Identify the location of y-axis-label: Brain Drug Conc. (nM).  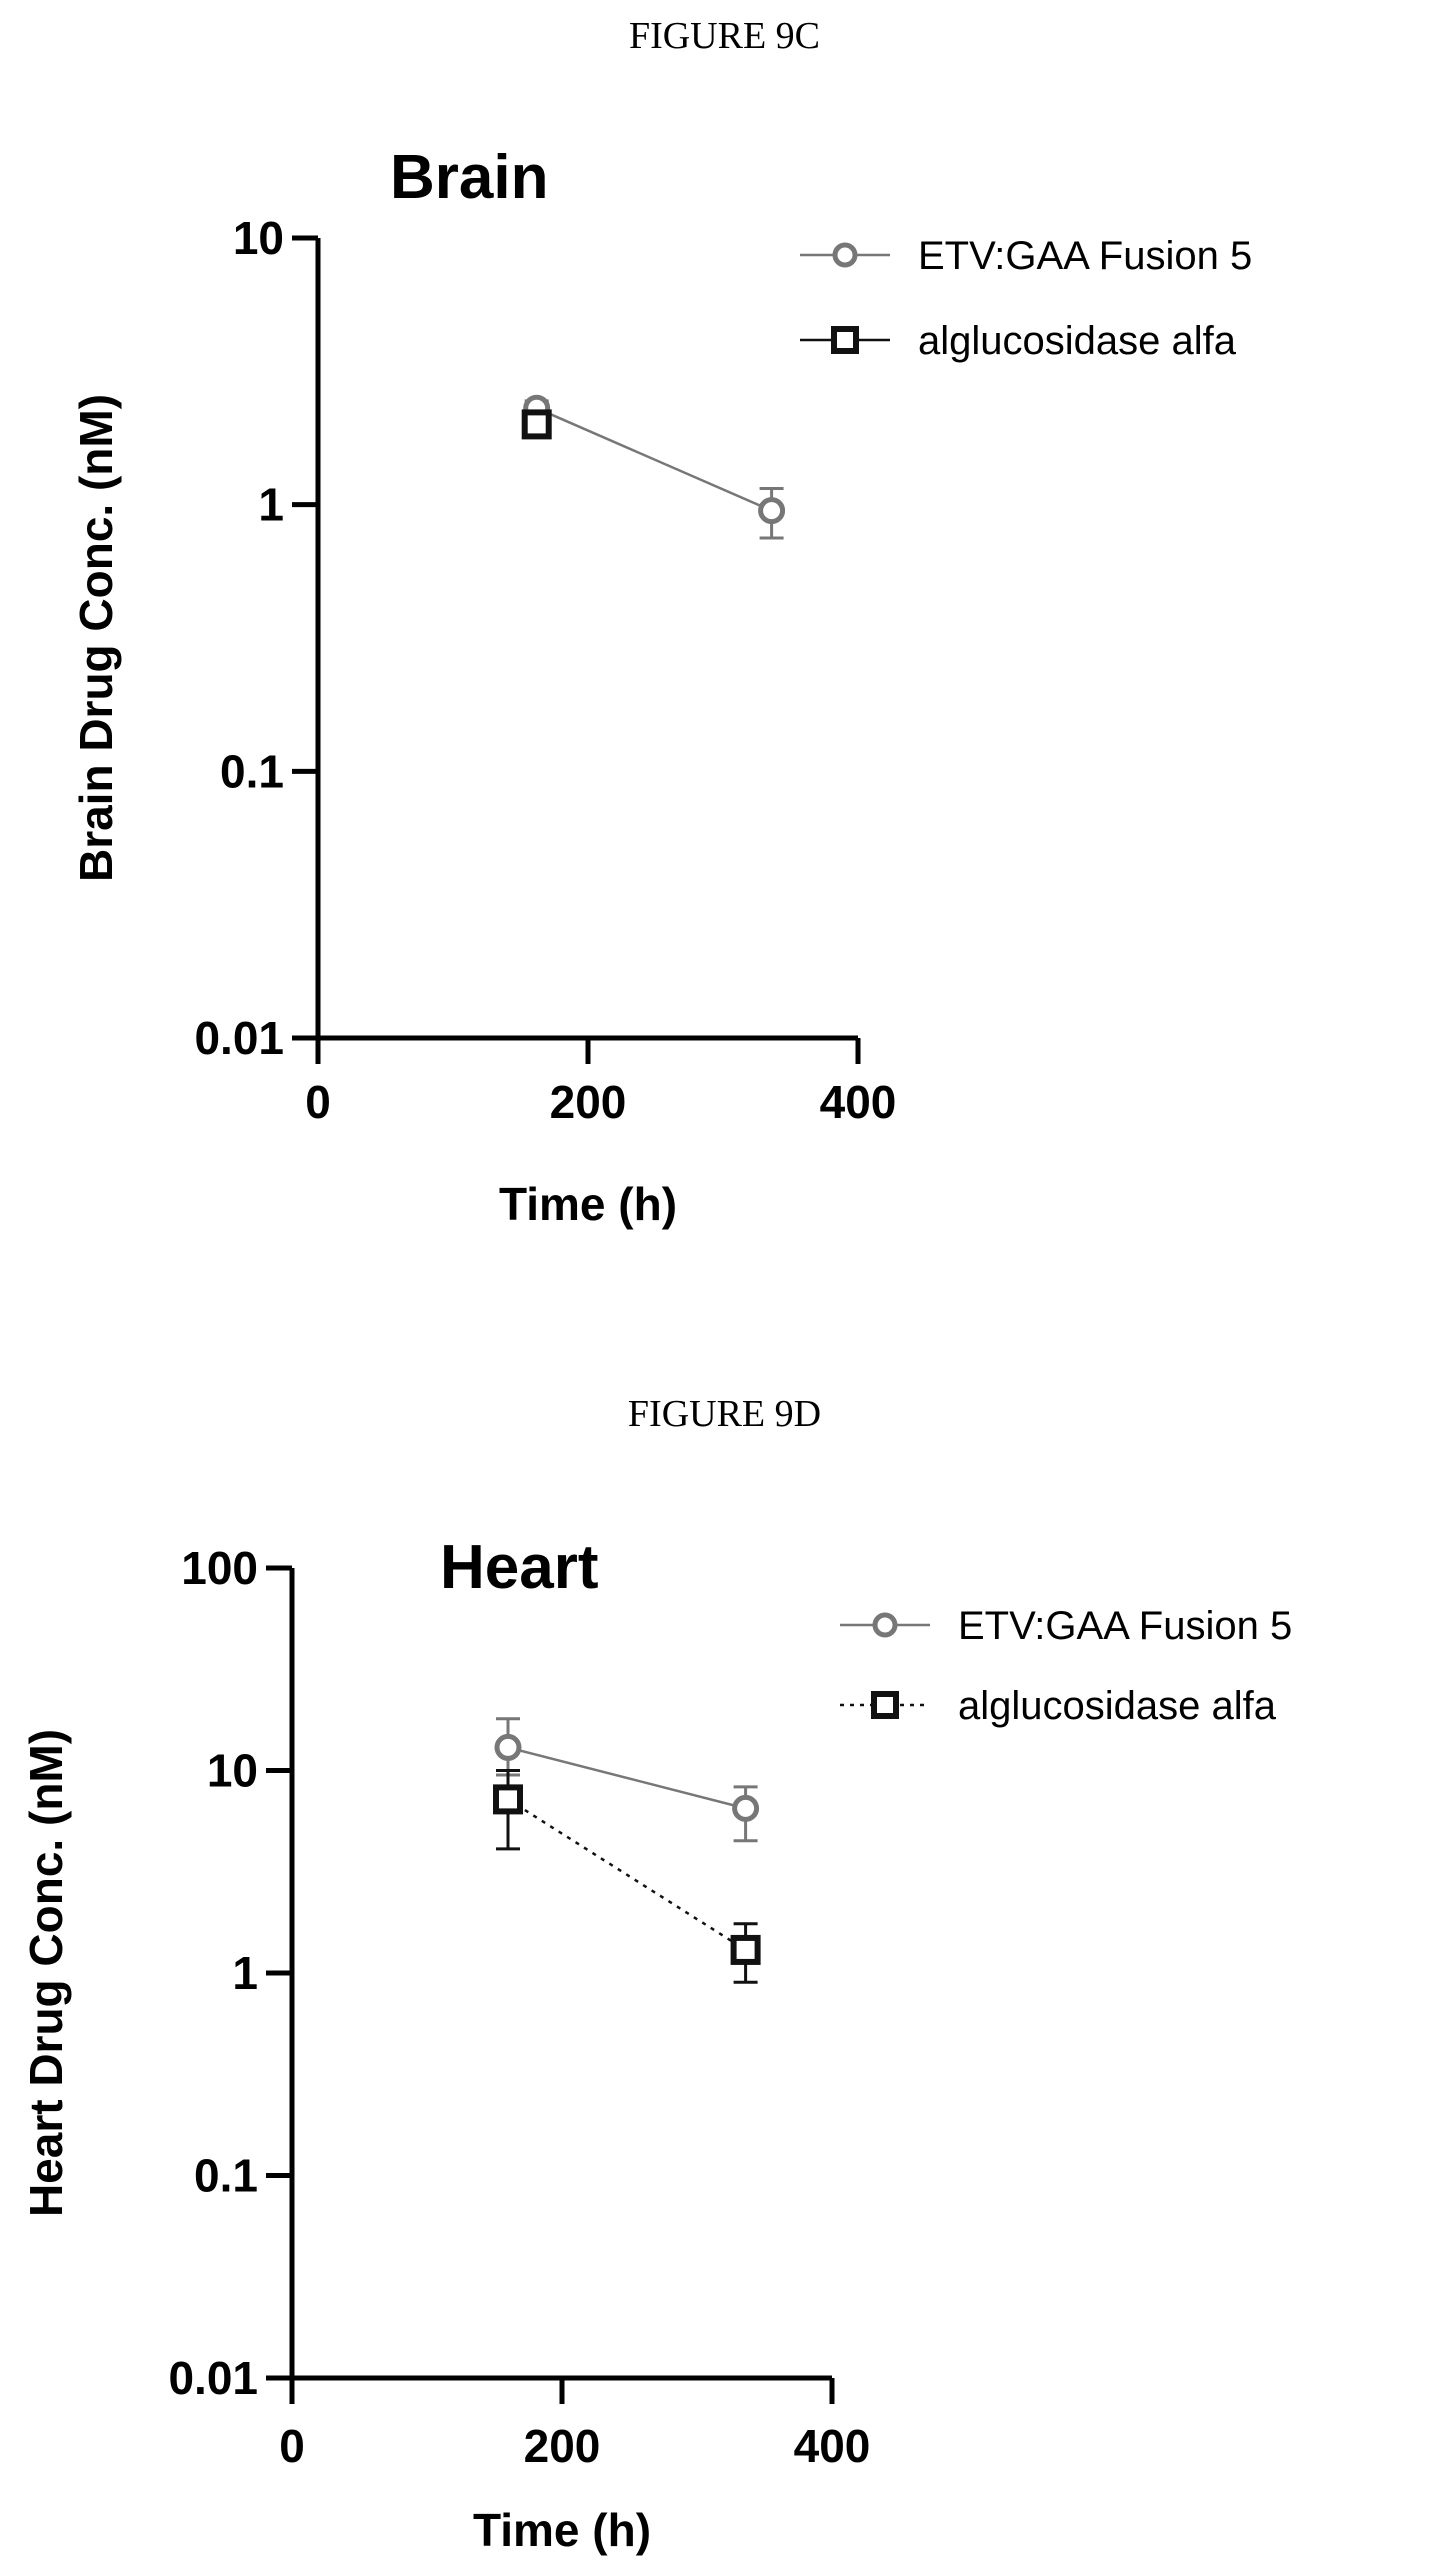
(96, 638).